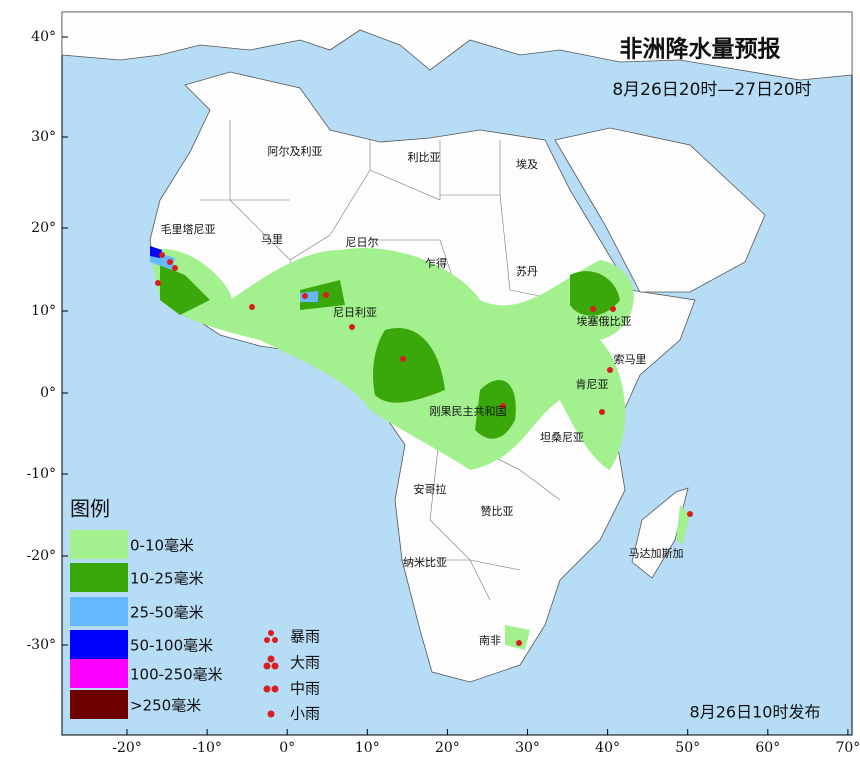 The width and height of the screenshot is (860, 769). I want to click on country-label: 利比亚, so click(424, 157).